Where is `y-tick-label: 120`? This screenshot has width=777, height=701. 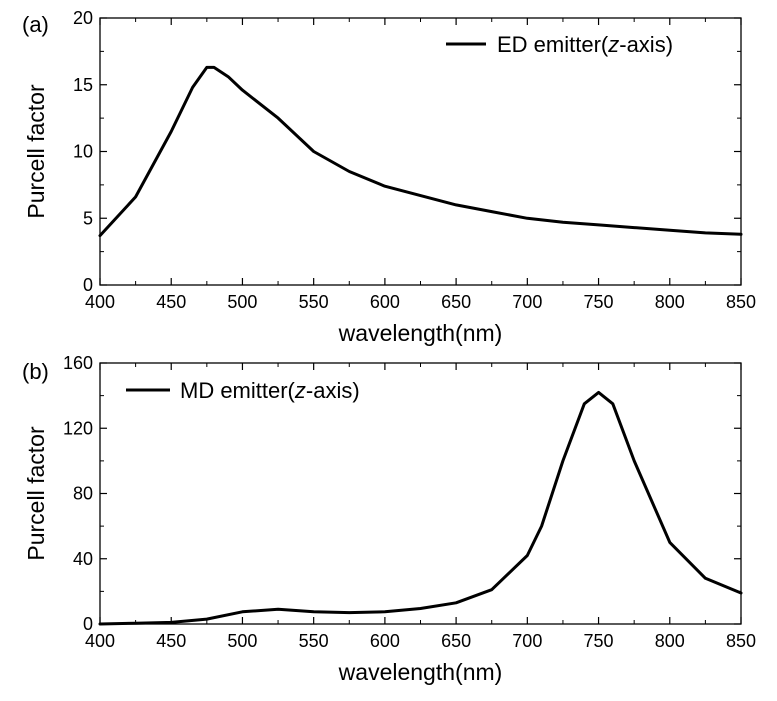
y-tick-label: 120 is located at coordinates (78, 428).